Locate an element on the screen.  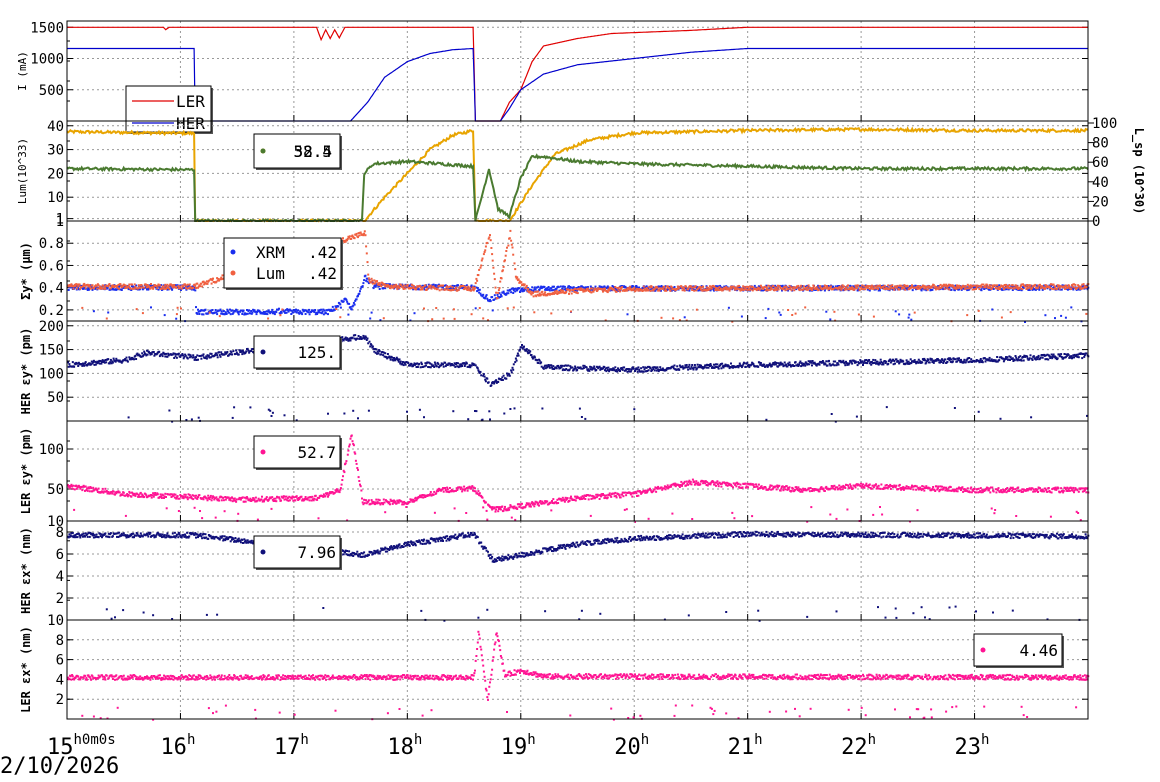
y-tick-label: 100 is located at coordinates (51, 450).